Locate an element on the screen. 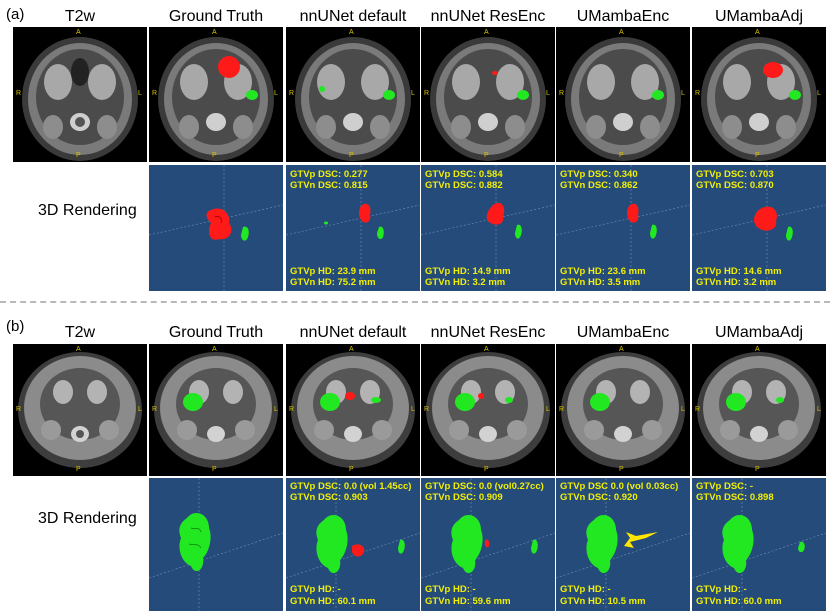  row-title-3d-rendering: 3D Rendering is located at coordinates (87, 210).